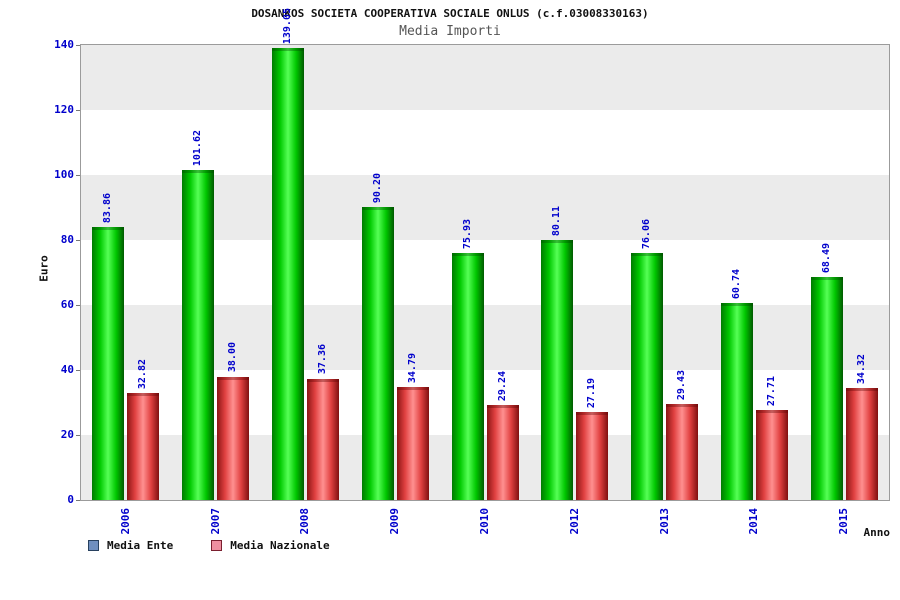 The image size is (900, 600). What do you see at coordinates (682, 385) in the screenshot?
I see `bar-value-label: 29.43` at bounding box center [682, 385].